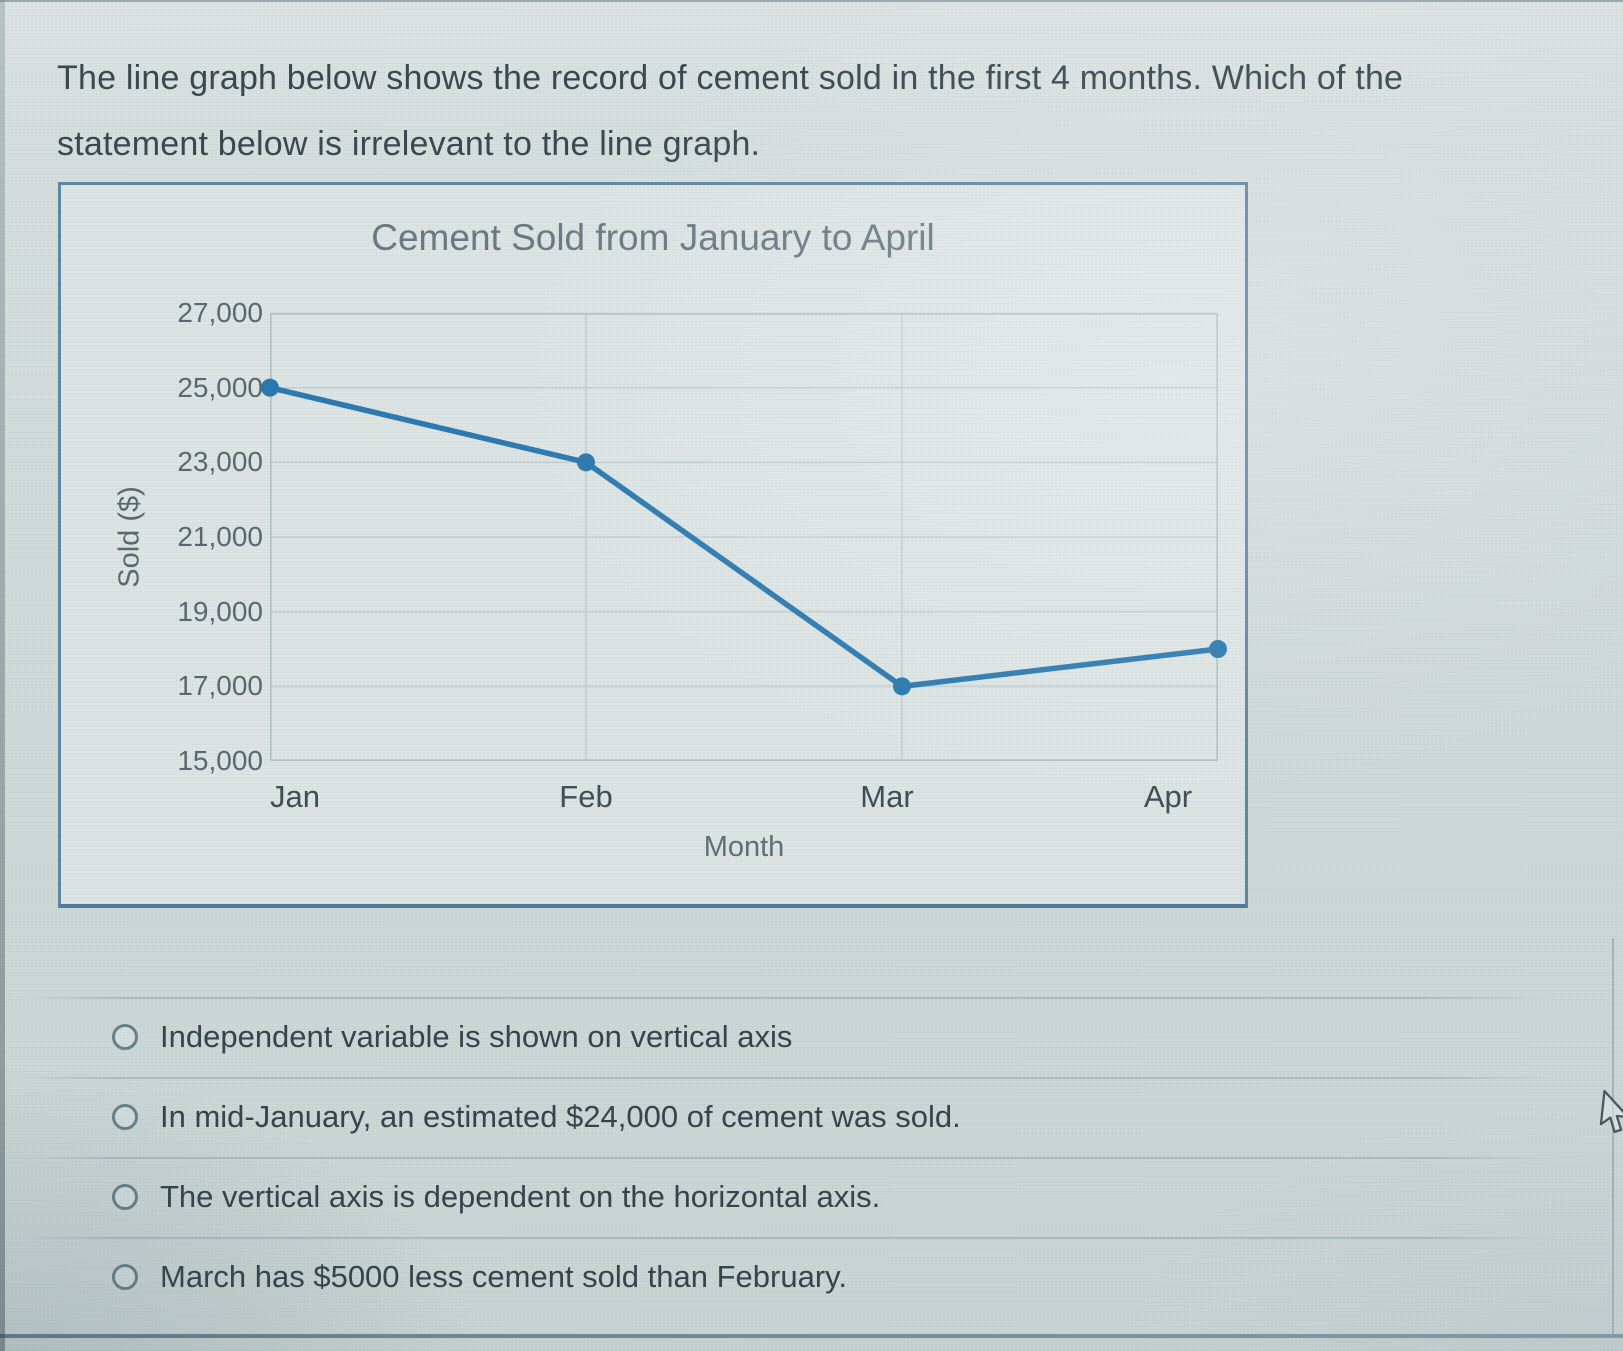 This screenshot has height=1351, width=1623. Describe the element at coordinates (811, 1) in the screenshot. I see `screen-top-edge` at that location.